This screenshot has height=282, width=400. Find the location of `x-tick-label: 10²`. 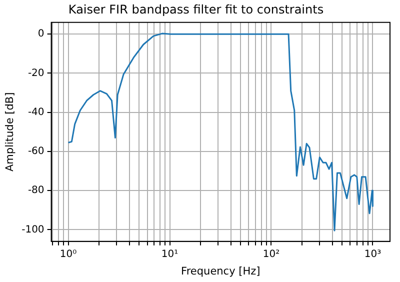

x-tick-label: 10² is located at coordinates (271, 254).